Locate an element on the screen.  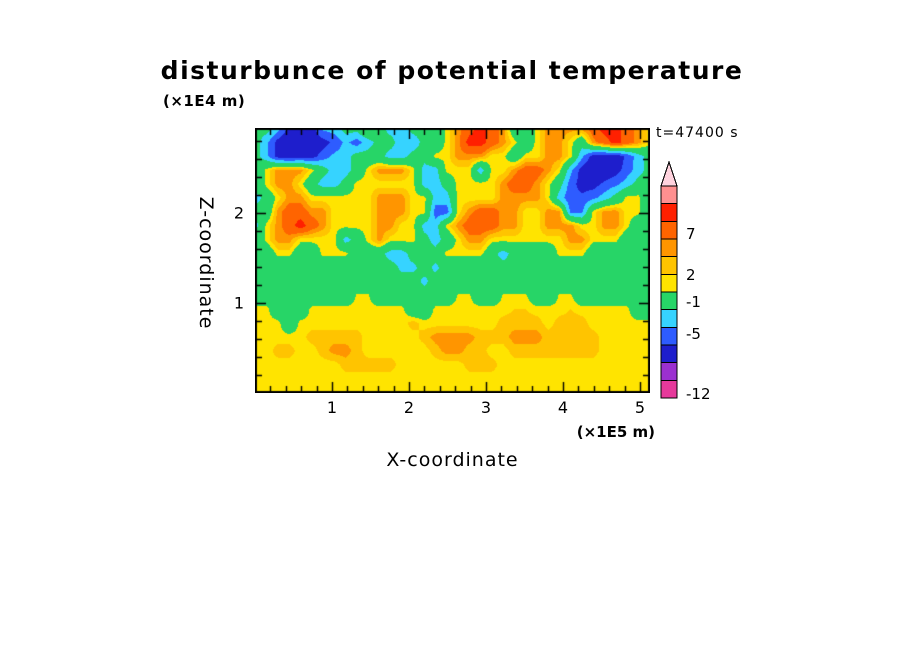
x-tick-label: 4 is located at coordinates (563, 407).